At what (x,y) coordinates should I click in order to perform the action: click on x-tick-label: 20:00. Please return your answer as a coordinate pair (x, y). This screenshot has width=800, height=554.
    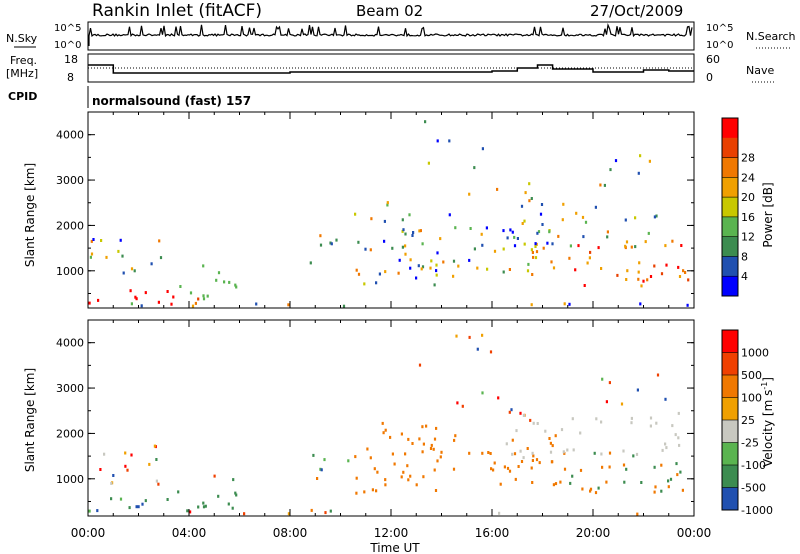
    Looking at the image, I should click on (593, 533).